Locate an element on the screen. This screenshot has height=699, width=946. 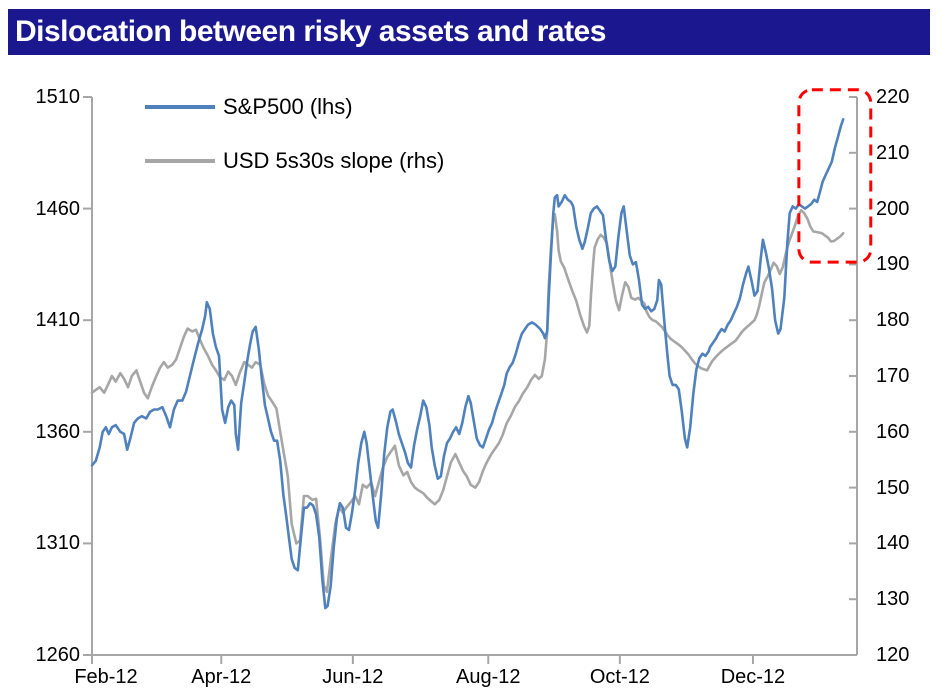
y-right-tick-label-190: 190 is located at coordinates (893, 264).